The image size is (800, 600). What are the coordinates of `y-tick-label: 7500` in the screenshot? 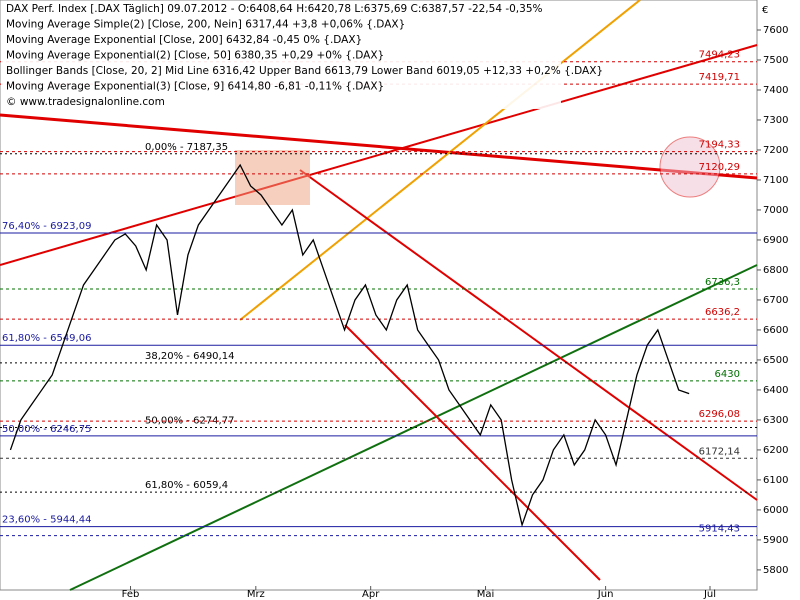 It's located at (775, 60).